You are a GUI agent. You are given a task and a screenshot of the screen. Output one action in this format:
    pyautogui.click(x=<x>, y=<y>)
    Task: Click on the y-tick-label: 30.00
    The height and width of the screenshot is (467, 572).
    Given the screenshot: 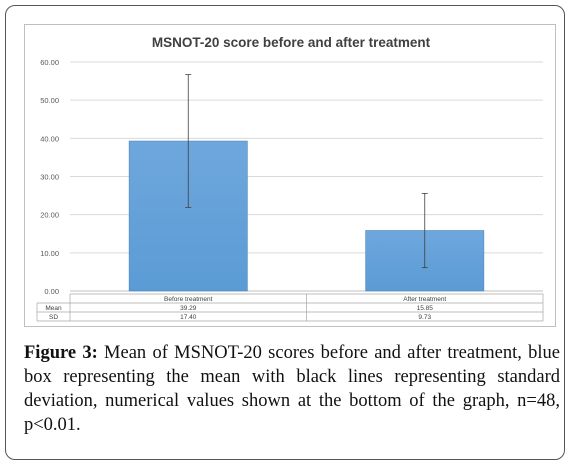 What is the action you would take?
    pyautogui.click(x=49, y=177)
    